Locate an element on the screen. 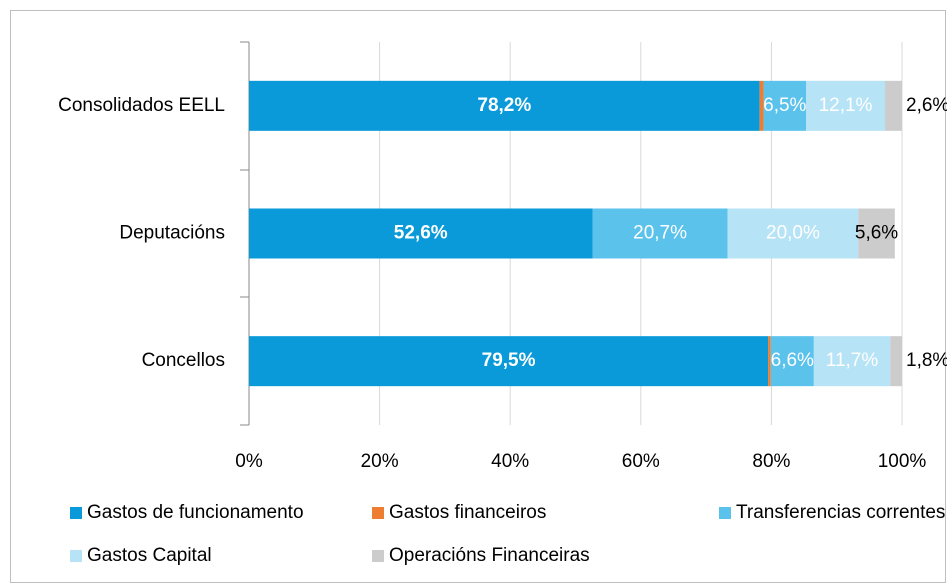 The image size is (947, 584). x-tick-label: 20% is located at coordinates (380, 461).